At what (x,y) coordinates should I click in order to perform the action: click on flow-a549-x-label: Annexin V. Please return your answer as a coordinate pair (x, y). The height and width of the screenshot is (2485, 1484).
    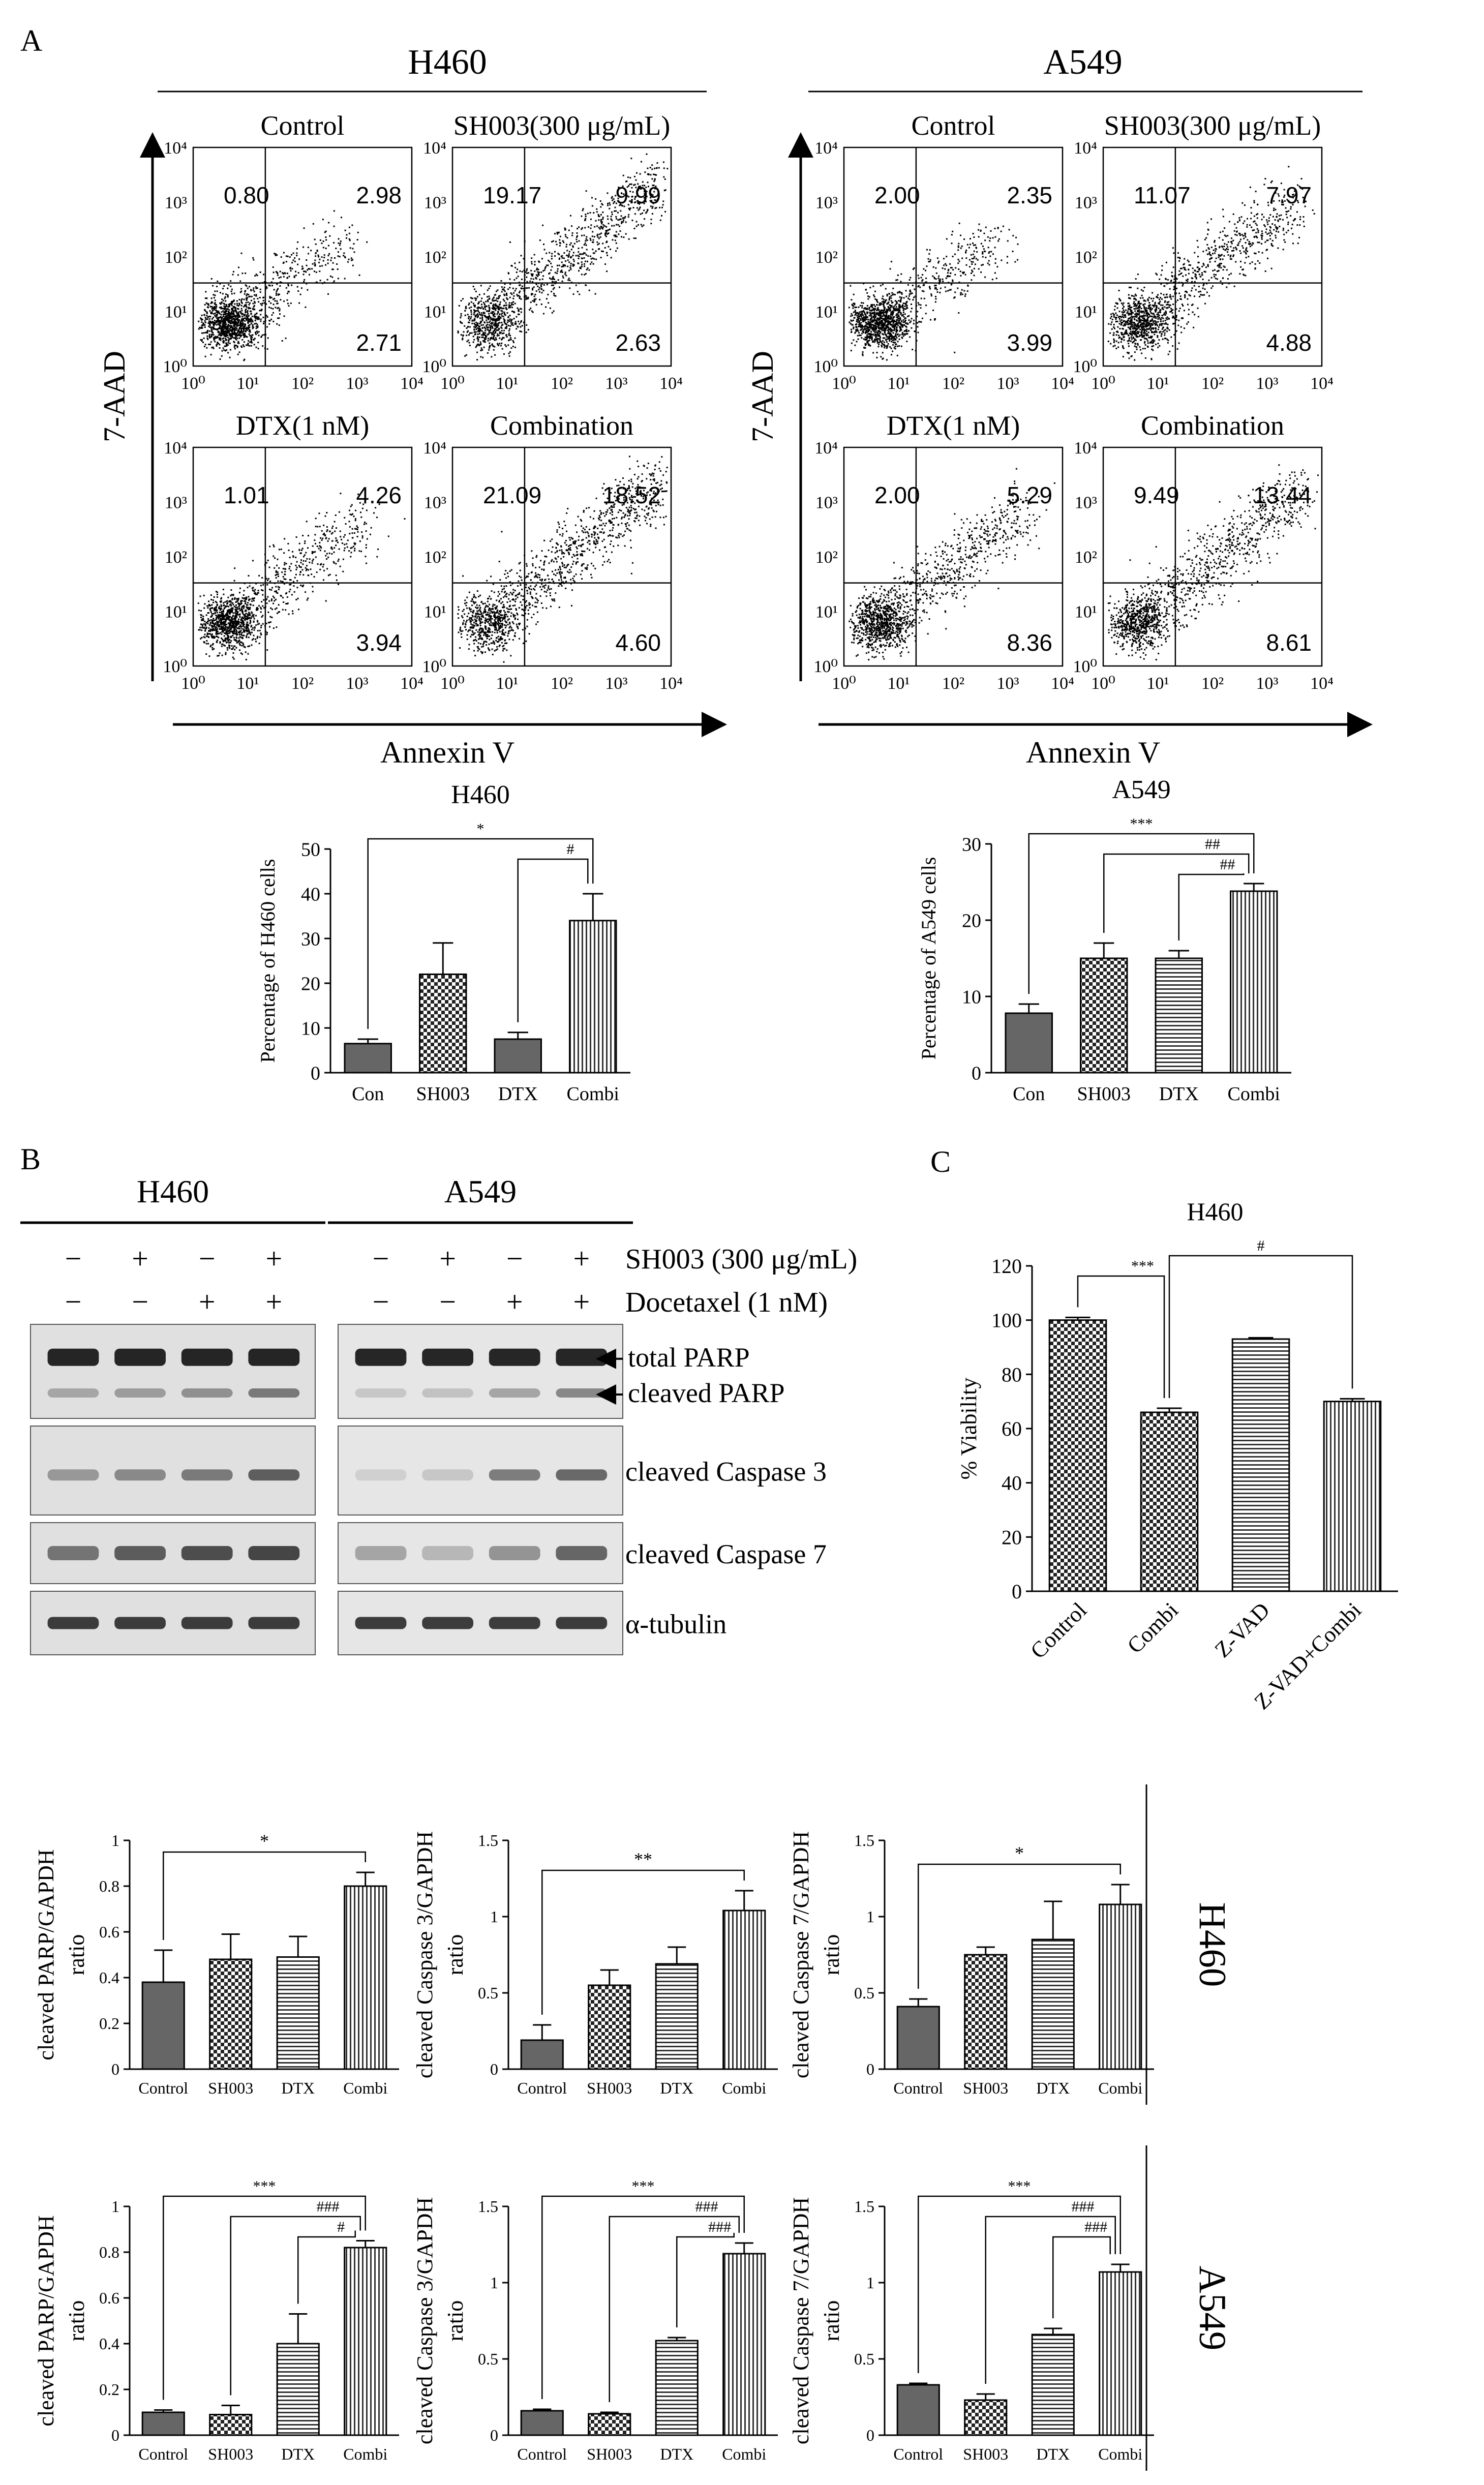
    Looking at the image, I should click on (1093, 752).